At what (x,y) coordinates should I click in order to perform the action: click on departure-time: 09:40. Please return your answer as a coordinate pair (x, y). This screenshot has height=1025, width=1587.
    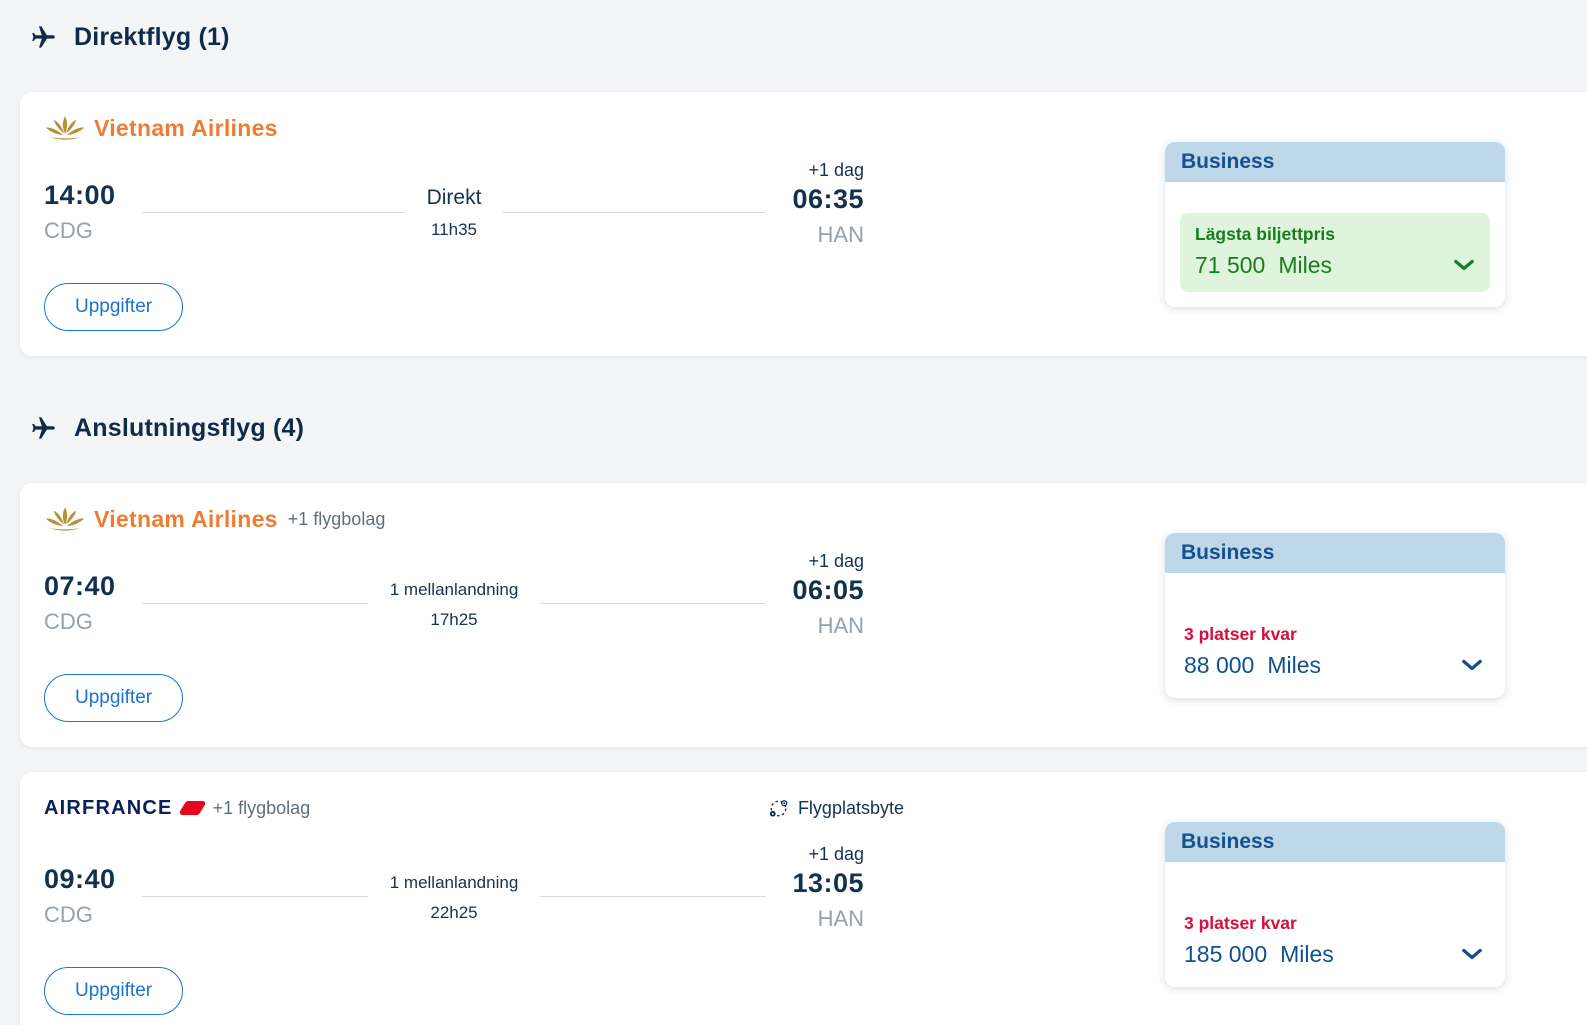
    Looking at the image, I should click on (80, 879).